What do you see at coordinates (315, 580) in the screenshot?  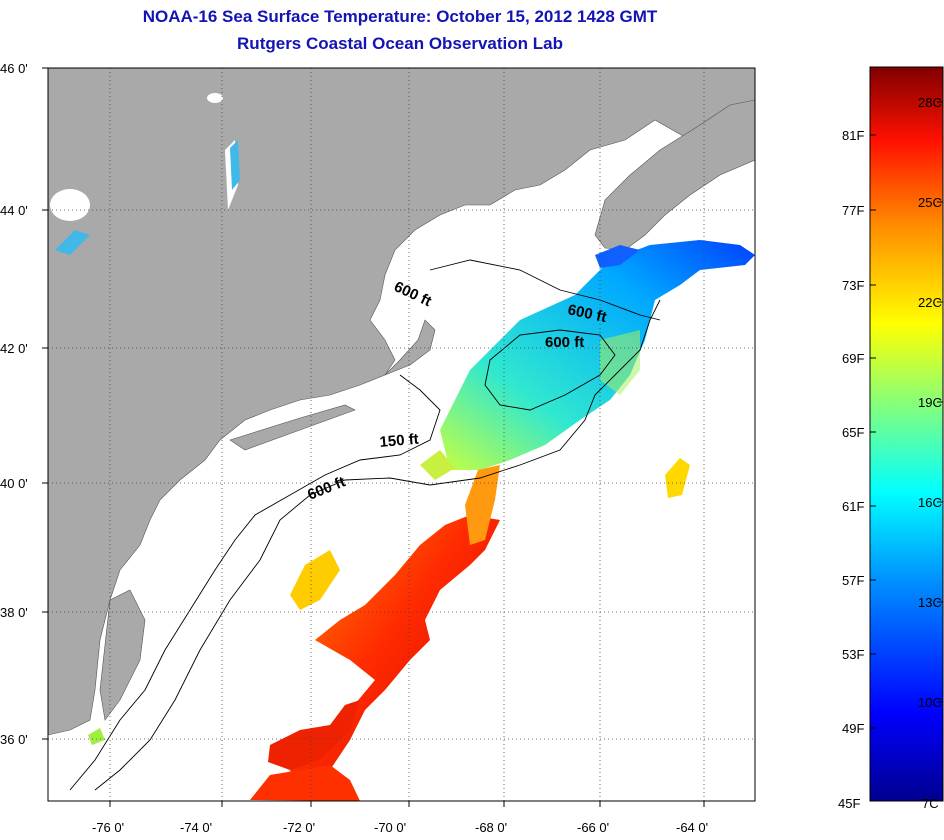 I see `sst-patch-shelf-yellow` at bounding box center [315, 580].